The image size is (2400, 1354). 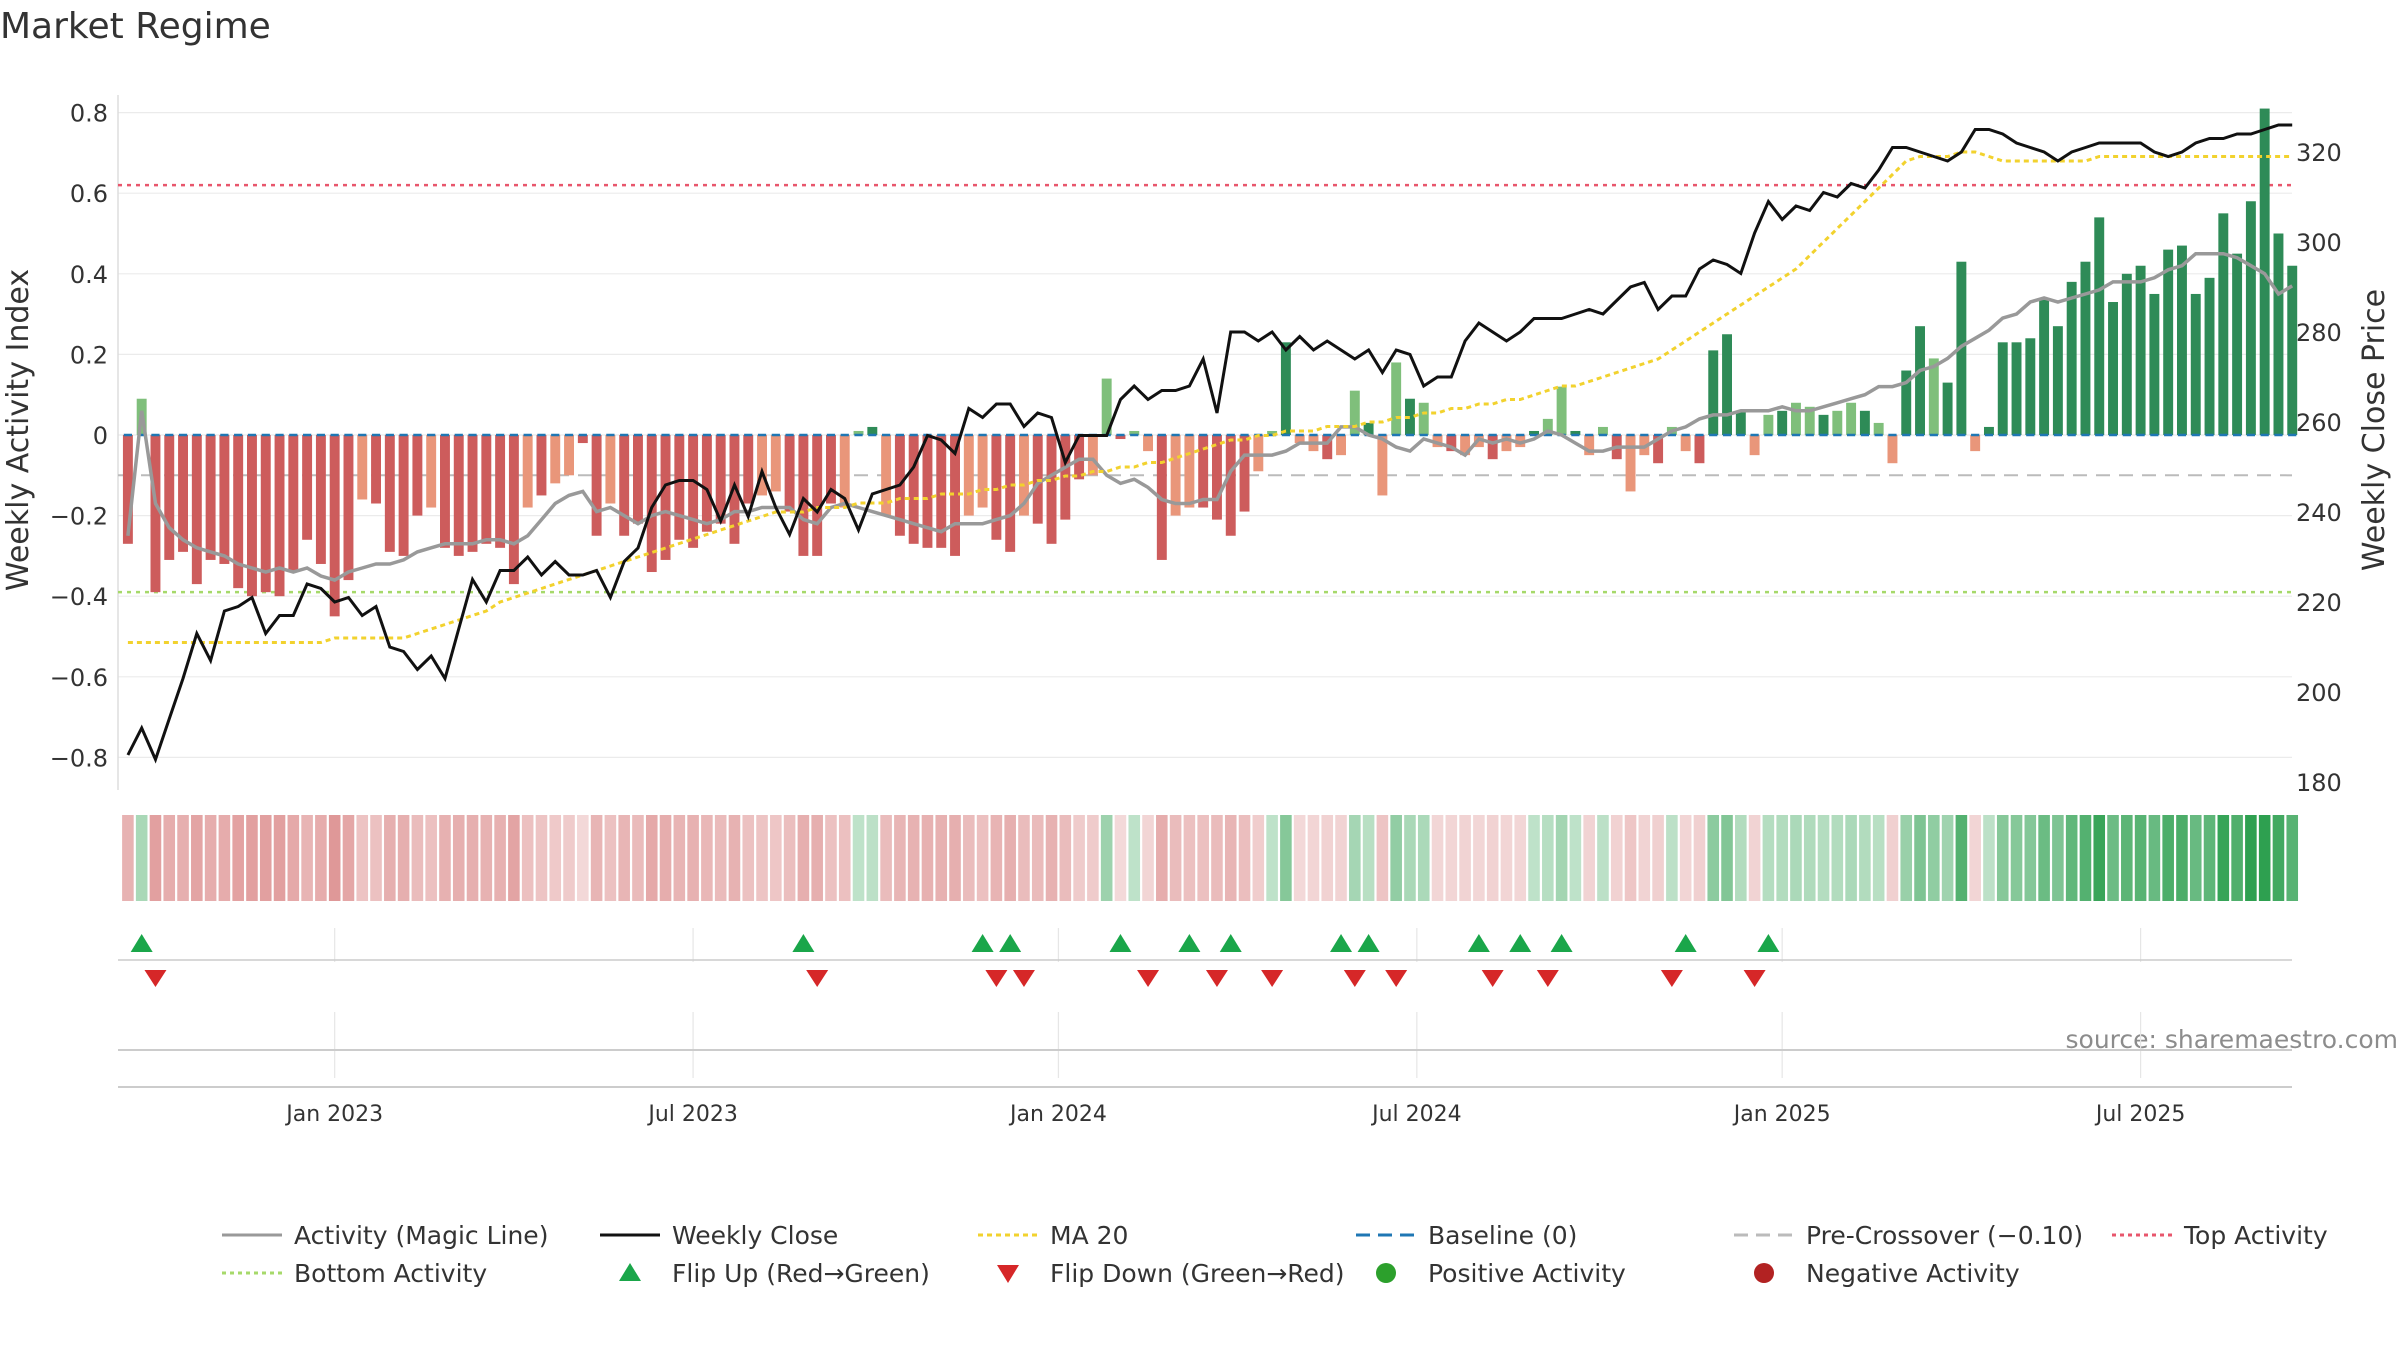 I want to click on legend-label: Weekly Close, so click(x=755, y=1235).